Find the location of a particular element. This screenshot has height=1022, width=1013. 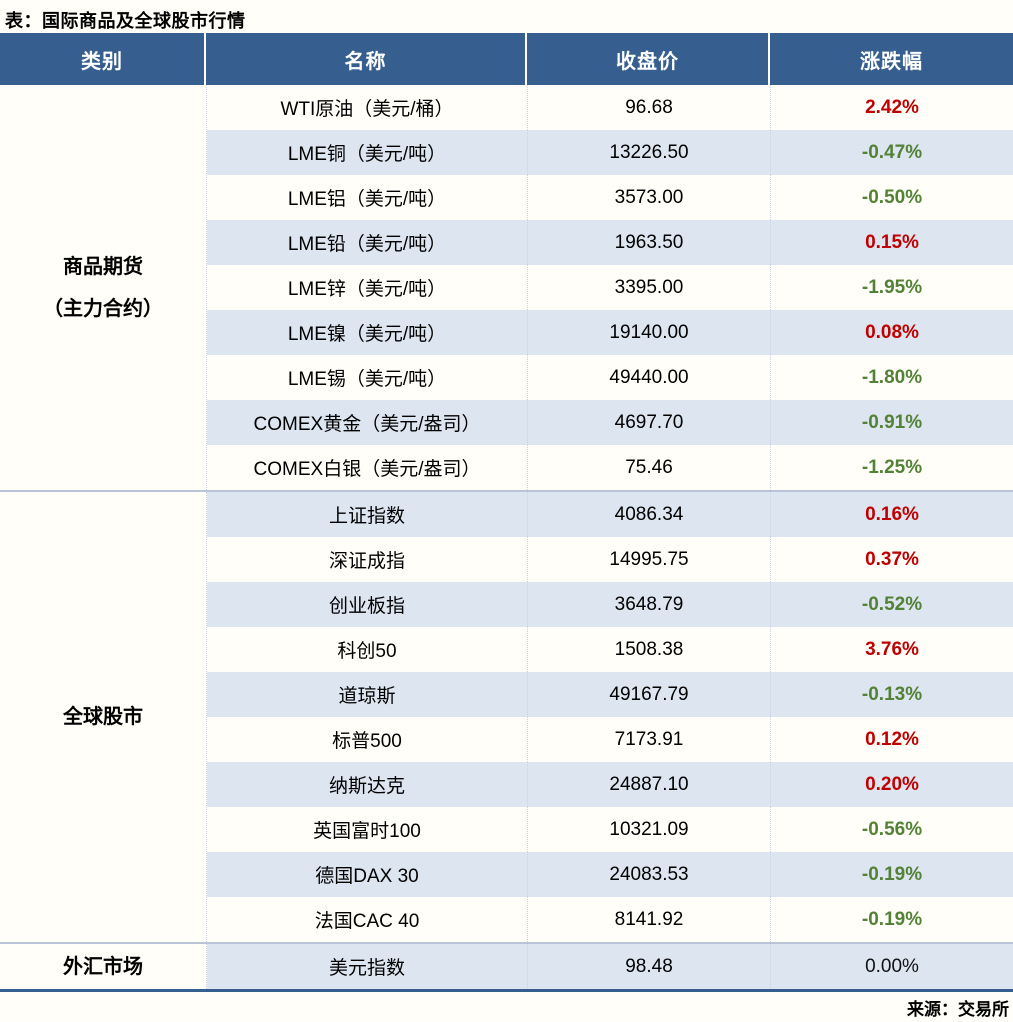

close-price: 49440.00 is located at coordinates (648, 377).